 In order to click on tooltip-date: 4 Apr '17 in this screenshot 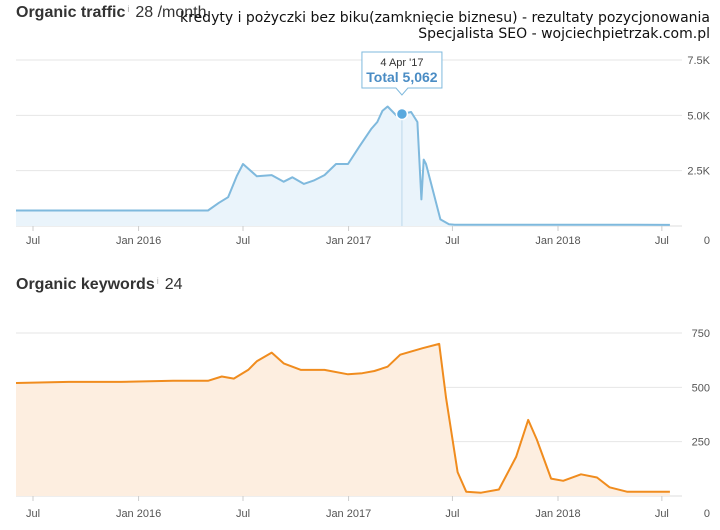, I will do `click(401, 63)`.